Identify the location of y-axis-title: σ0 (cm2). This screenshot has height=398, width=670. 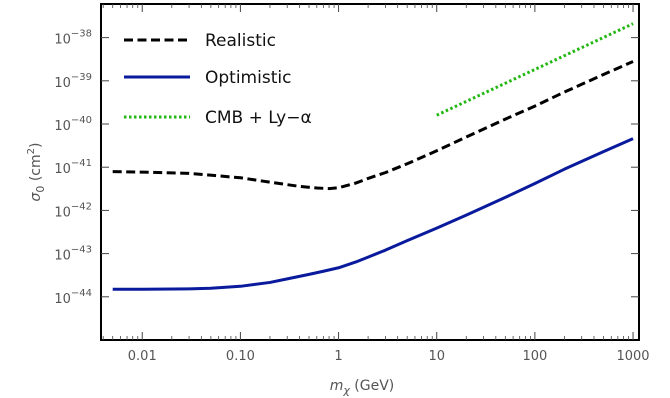
(36, 172).